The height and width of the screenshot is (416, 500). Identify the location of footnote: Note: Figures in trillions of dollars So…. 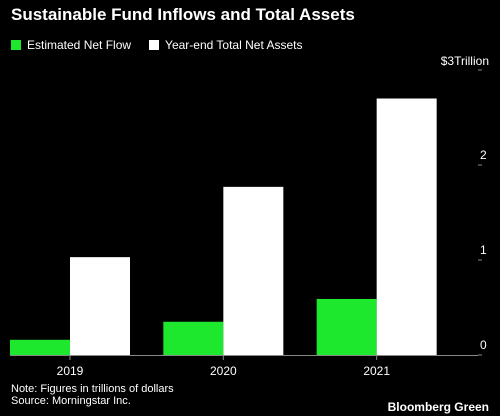
(92, 395).